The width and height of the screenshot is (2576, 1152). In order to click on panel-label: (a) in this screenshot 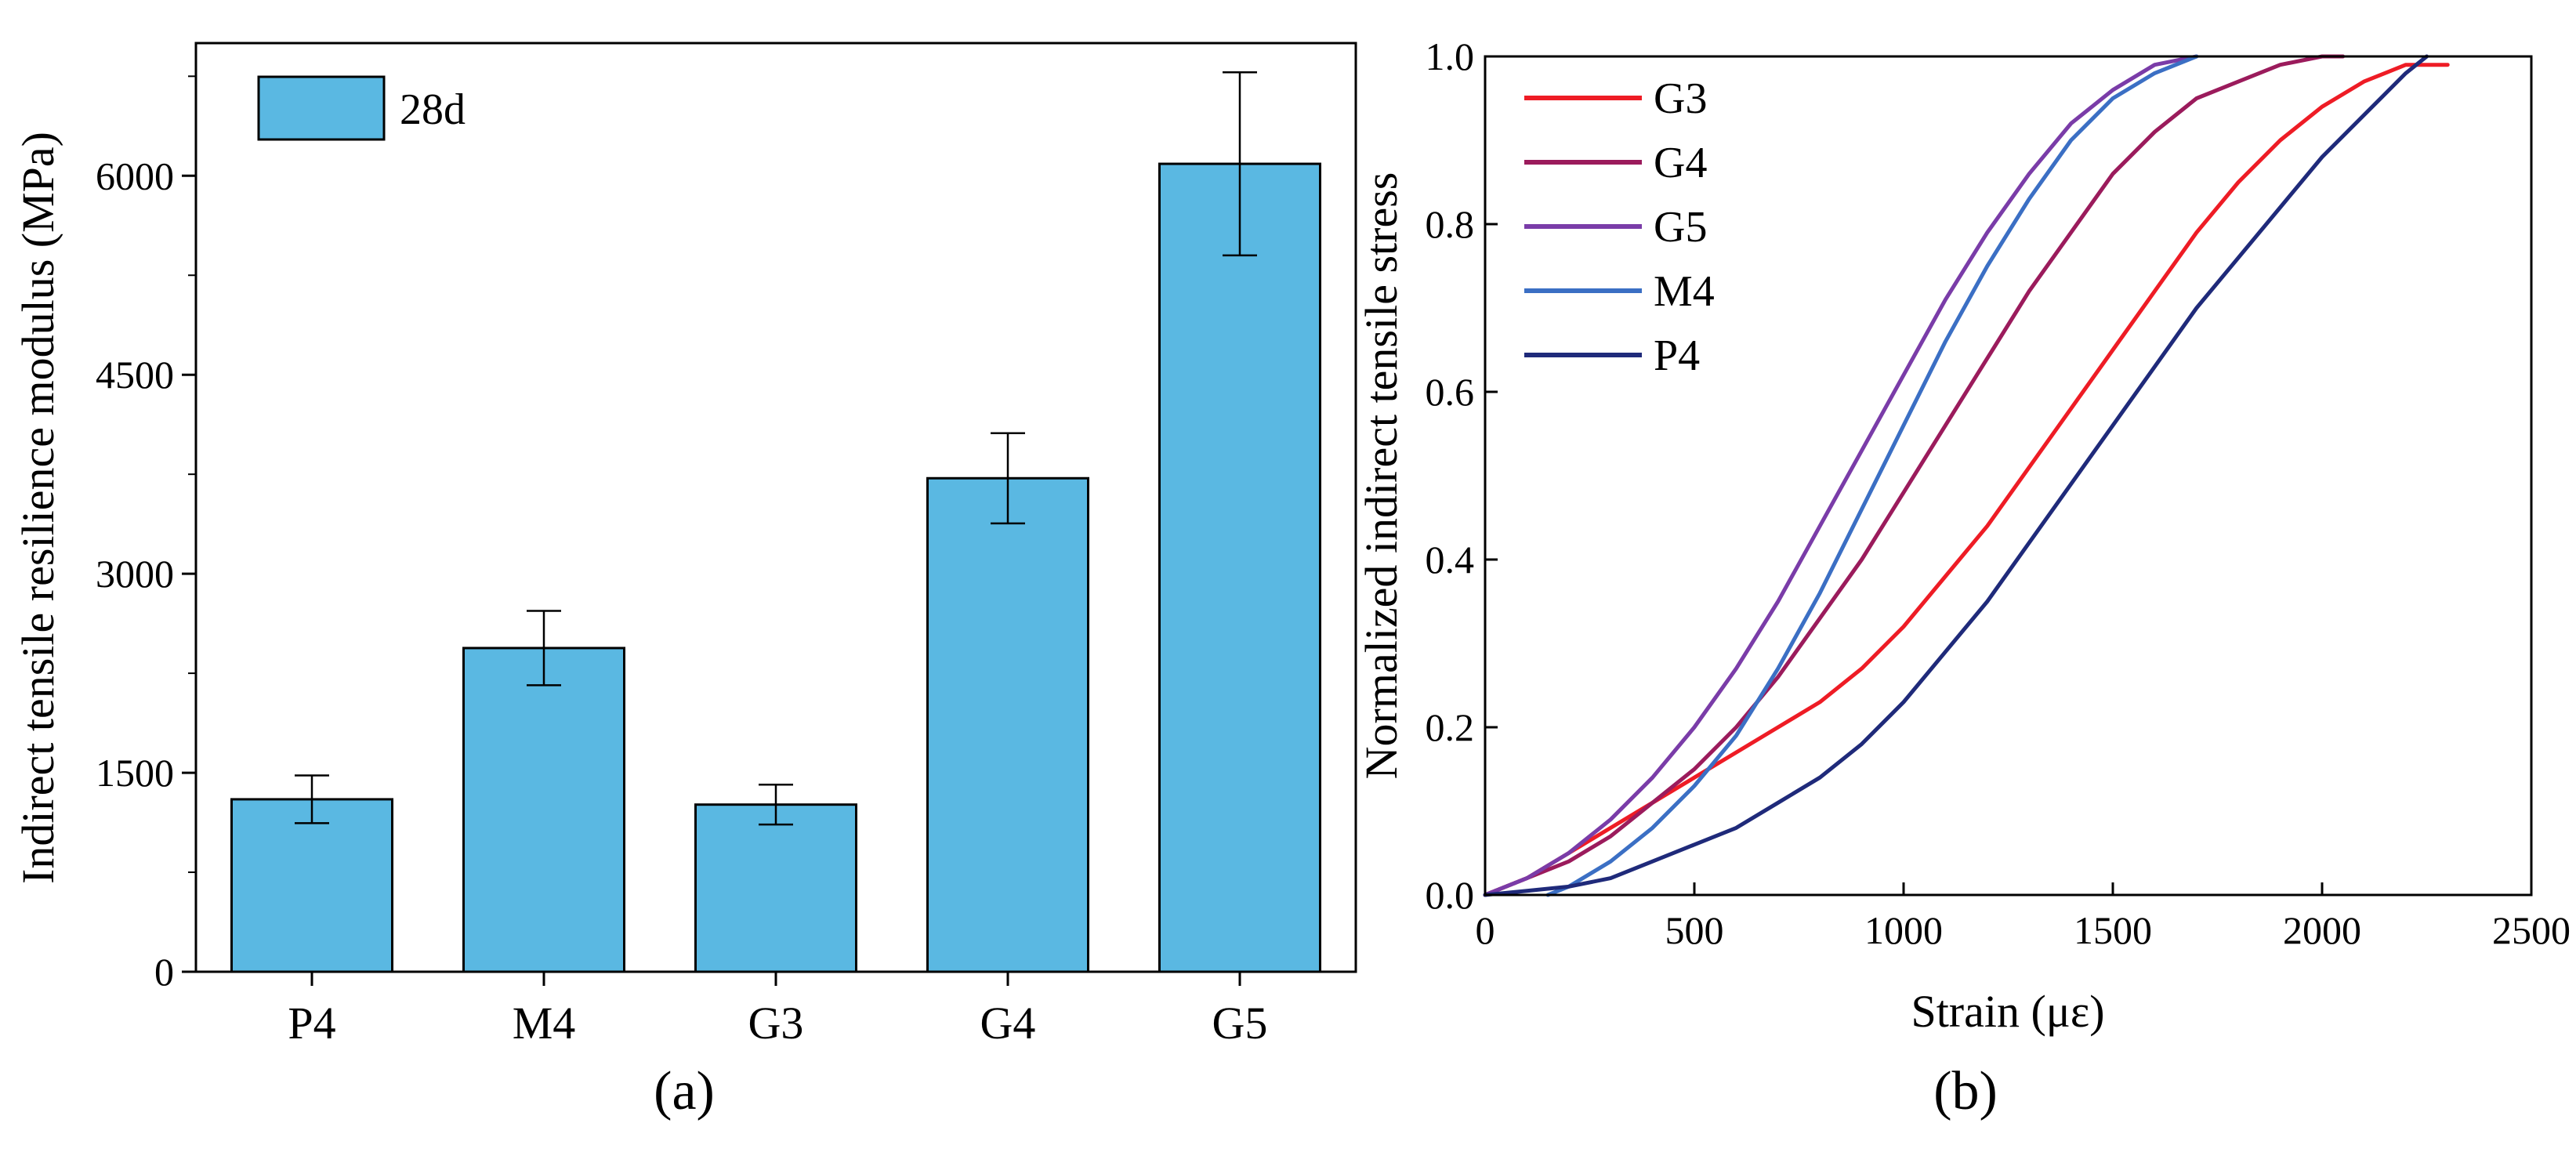, I will do `click(684, 1091)`.